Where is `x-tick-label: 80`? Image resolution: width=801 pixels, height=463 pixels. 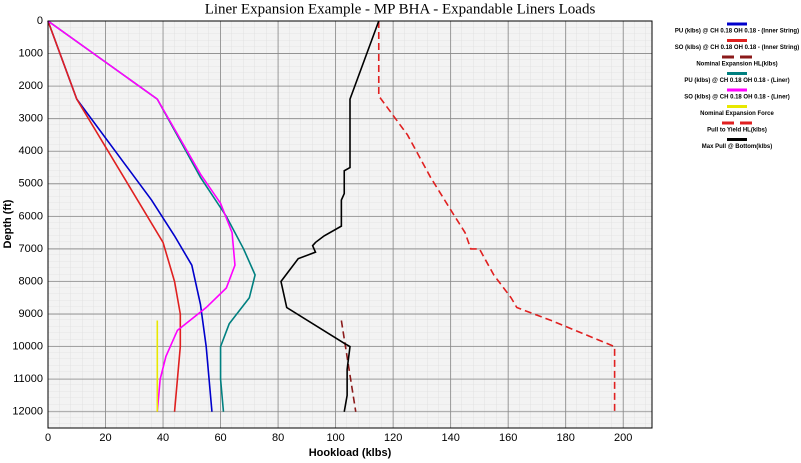 x-tick-label: 80 is located at coordinates (278, 438).